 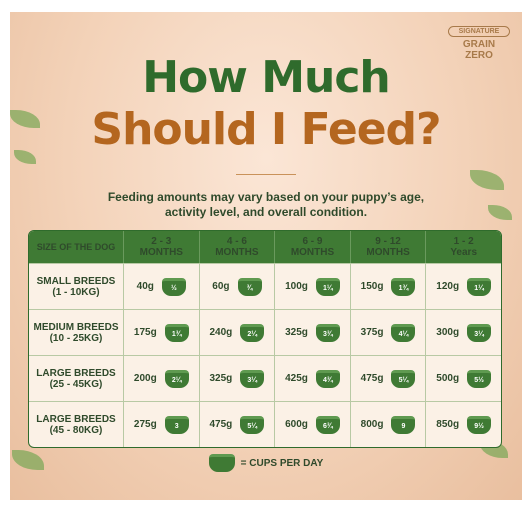 I want to click on grams: 40g, so click(x=145, y=286).